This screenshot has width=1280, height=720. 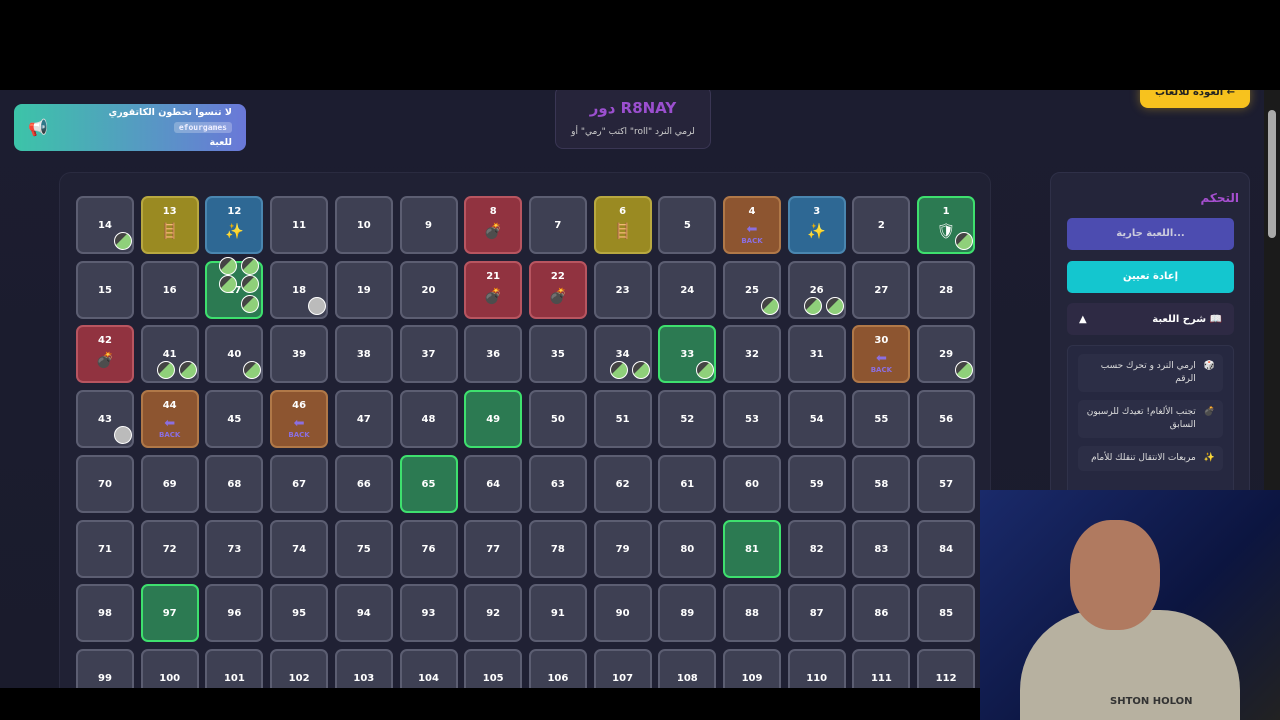 What do you see at coordinates (817, 678) in the screenshot?
I see `cell-number: 110` at bounding box center [817, 678].